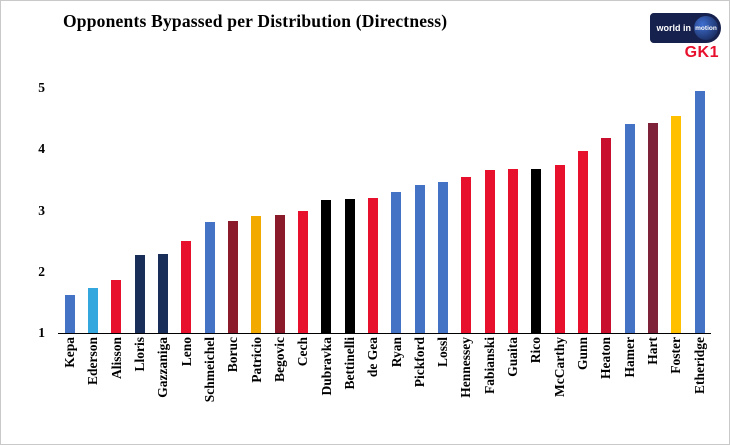 This screenshot has height=445, width=730. I want to click on x-label-cell: Dubravka, so click(326, 390).